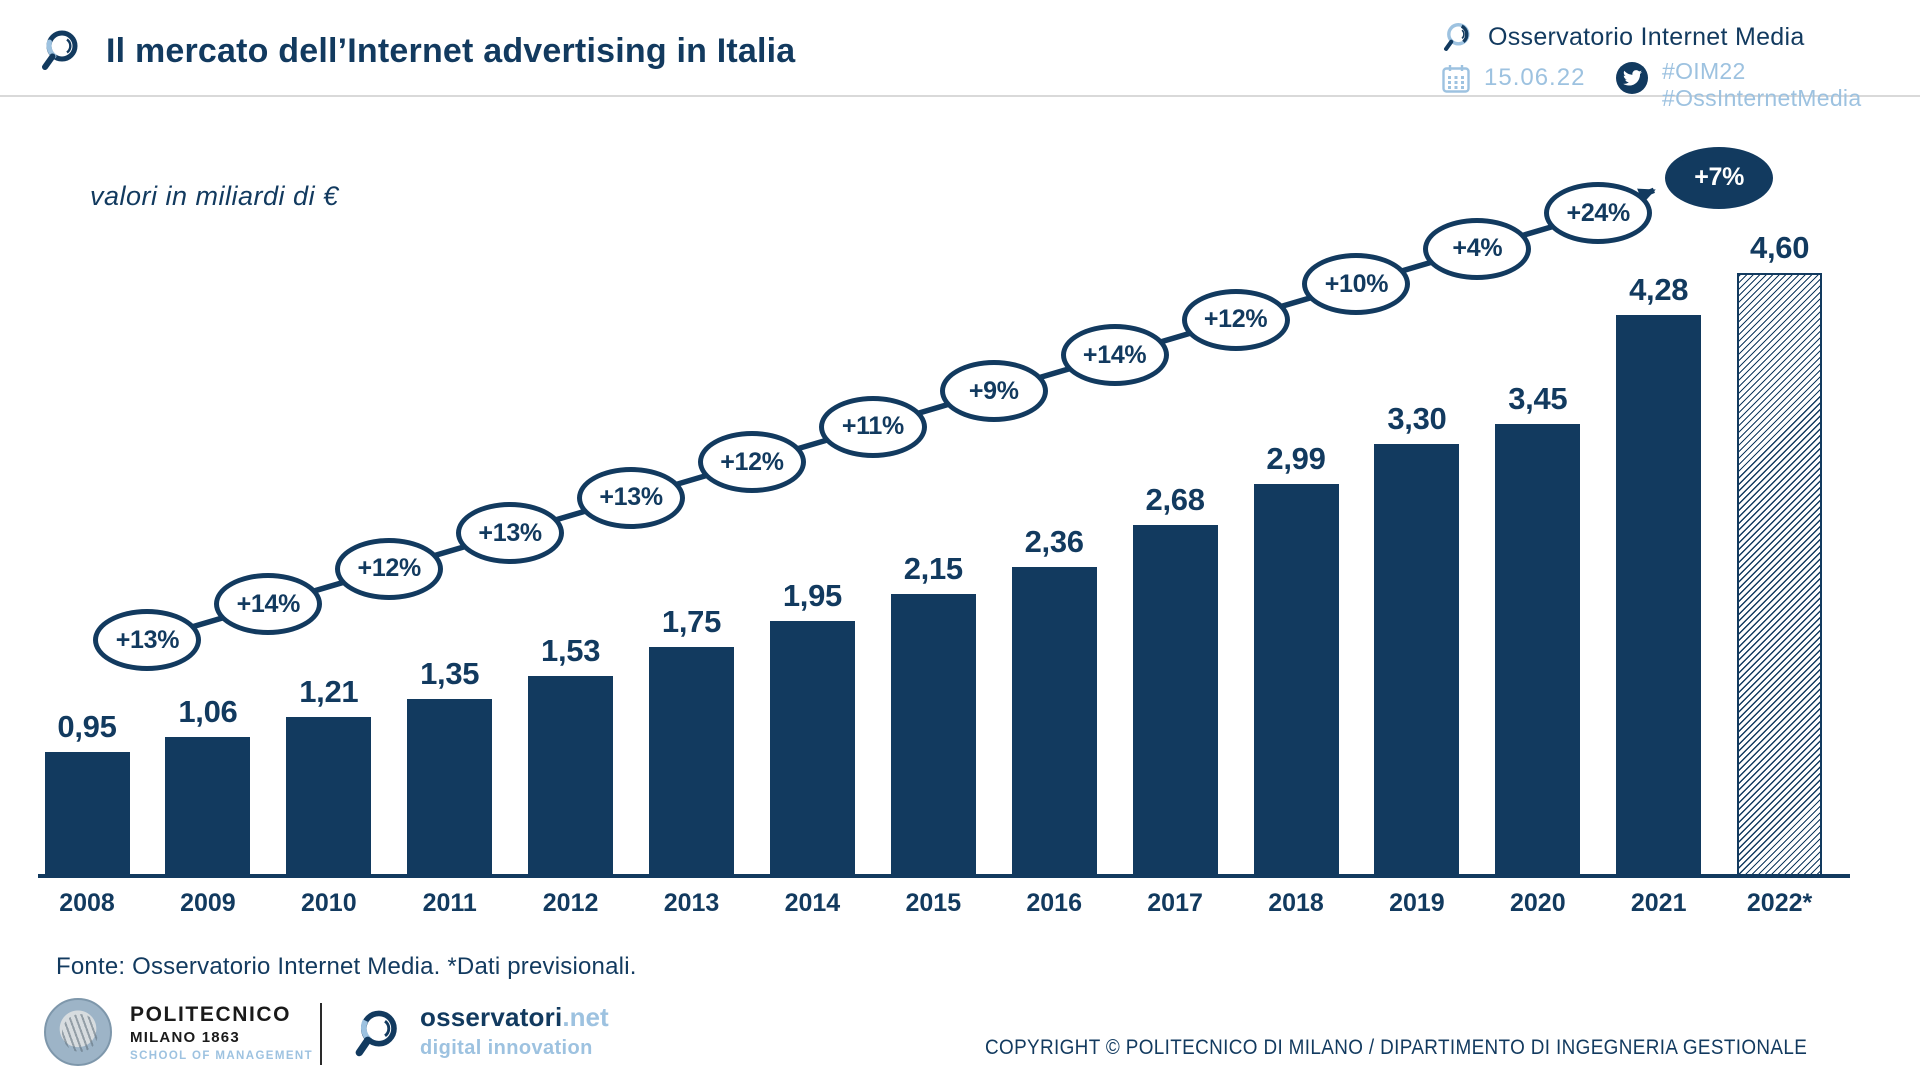 The image size is (1920, 1080). Describe the element at coordinates (450, 787) in the screenshot. I see `bar-2011` at that location.